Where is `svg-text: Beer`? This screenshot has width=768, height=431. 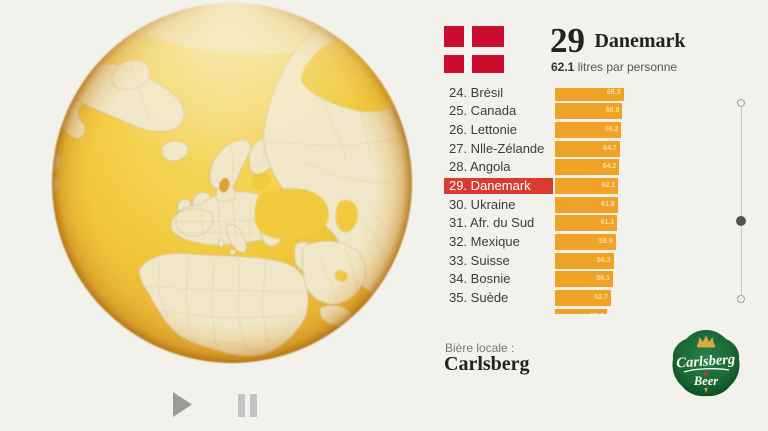 svg-text: Beer is located at coordinates (705, 381).